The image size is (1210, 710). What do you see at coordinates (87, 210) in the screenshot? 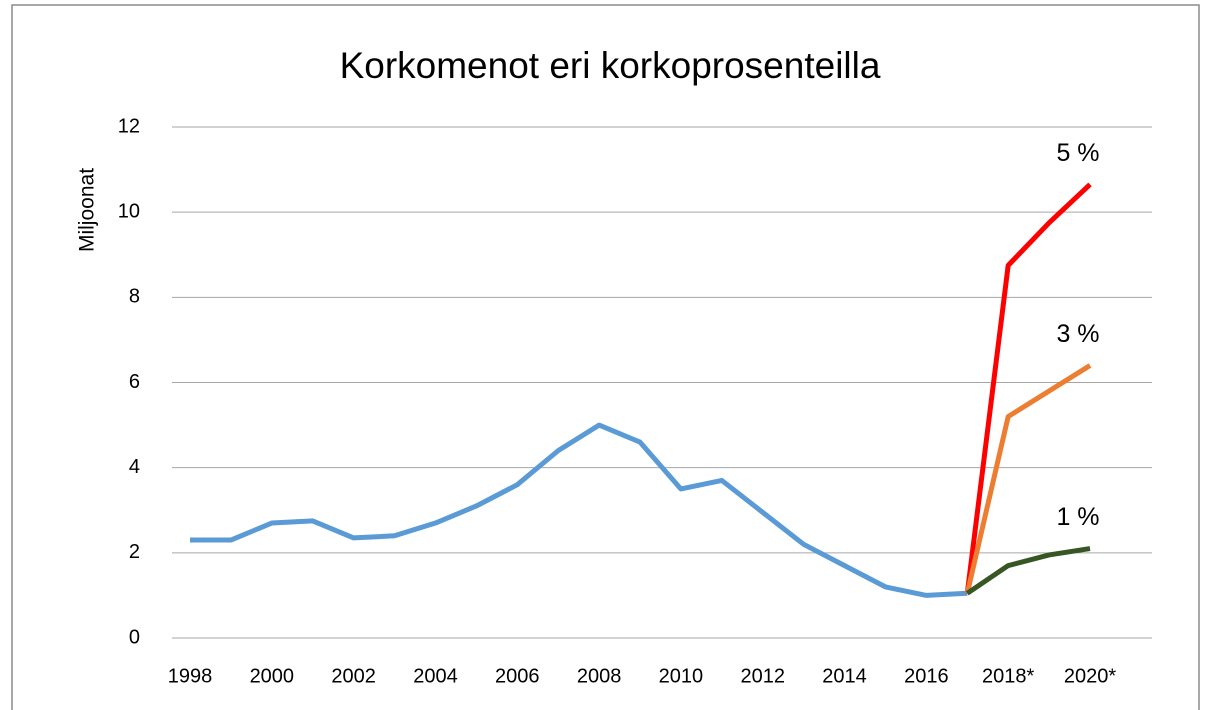
I see `y-axis-label: Miljoonat` at bounding box center [87, 210].